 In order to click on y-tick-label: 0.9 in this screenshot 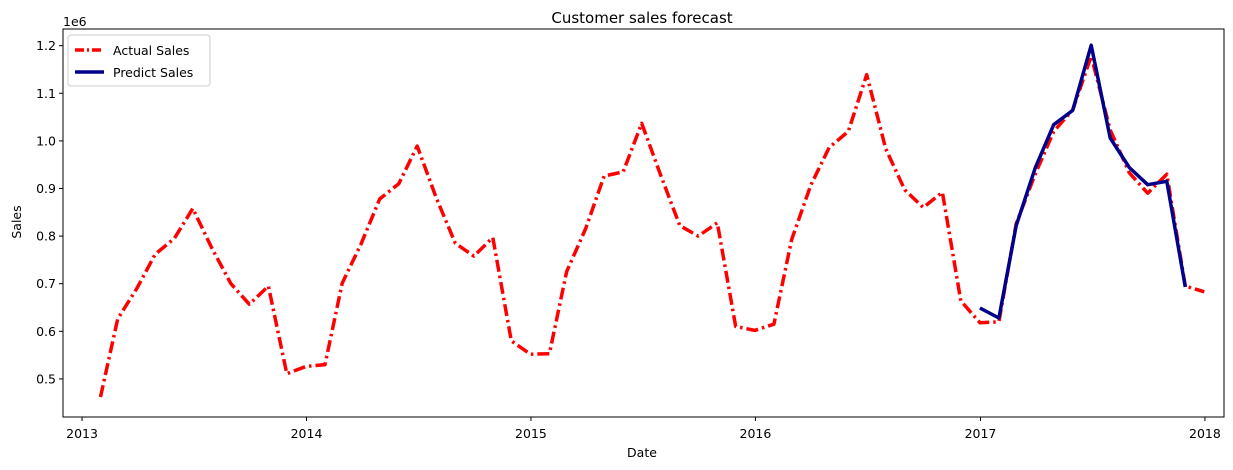, I will do `click(46, 188)`.